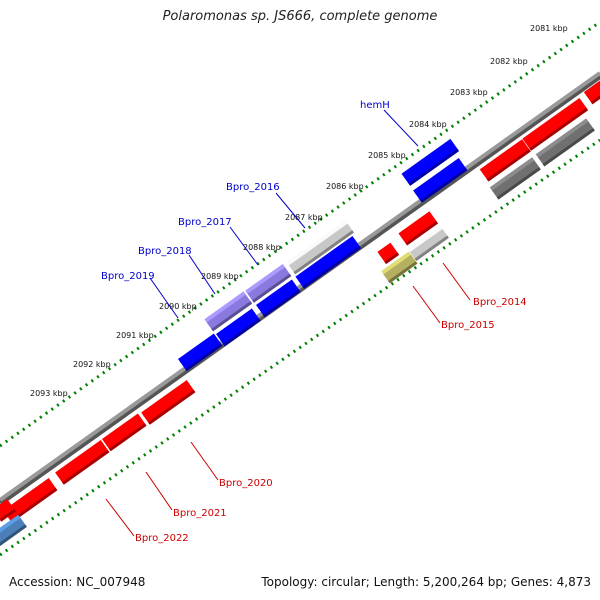  I want to click on gene-label-Bpro_2019: Bpro_2019, so click(128, 276).